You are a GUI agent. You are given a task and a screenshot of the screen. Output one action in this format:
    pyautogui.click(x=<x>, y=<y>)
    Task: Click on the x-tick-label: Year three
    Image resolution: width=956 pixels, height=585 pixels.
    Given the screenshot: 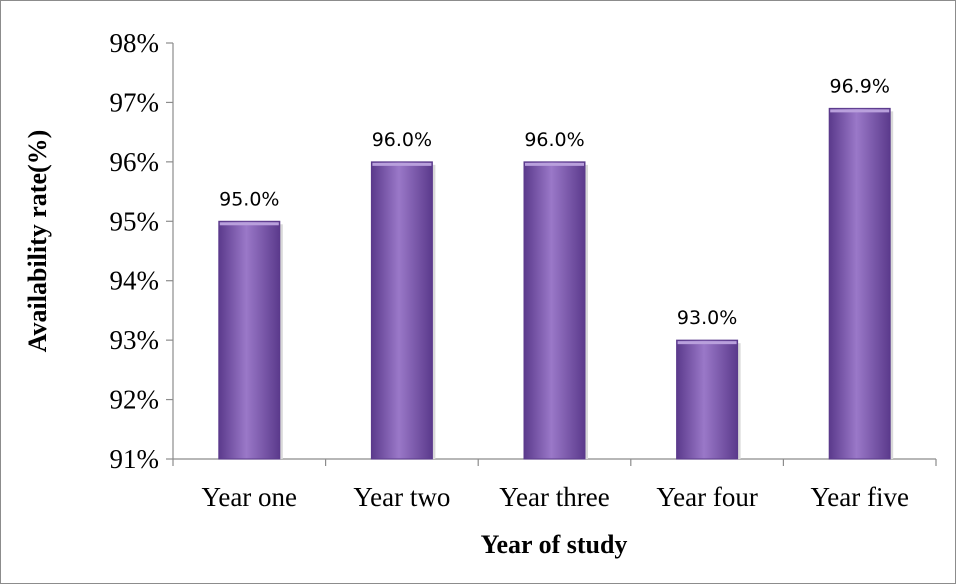 What is the action you would take?
    pyautogui.click(x=554, y=497)
    